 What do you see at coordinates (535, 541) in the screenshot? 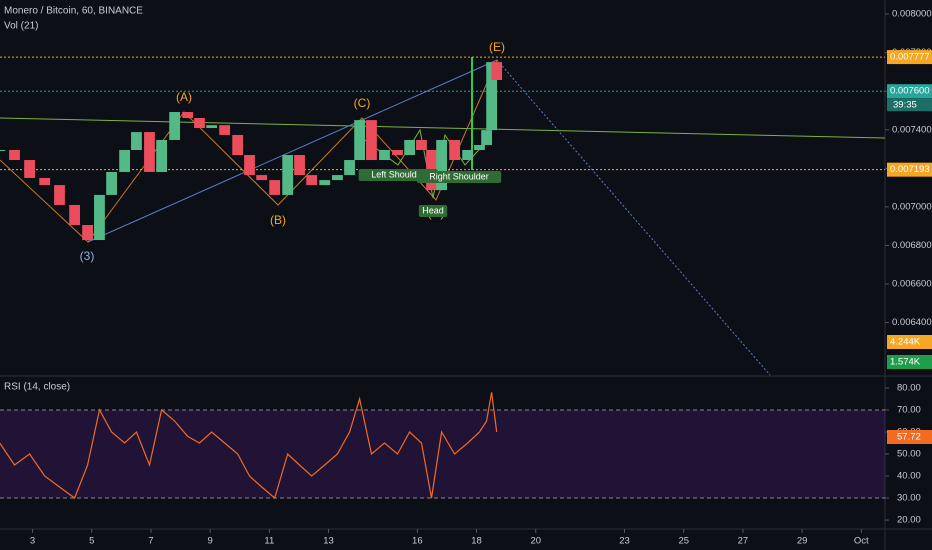
I see `time-tick-label: 20` at bounding box center [535, 541].